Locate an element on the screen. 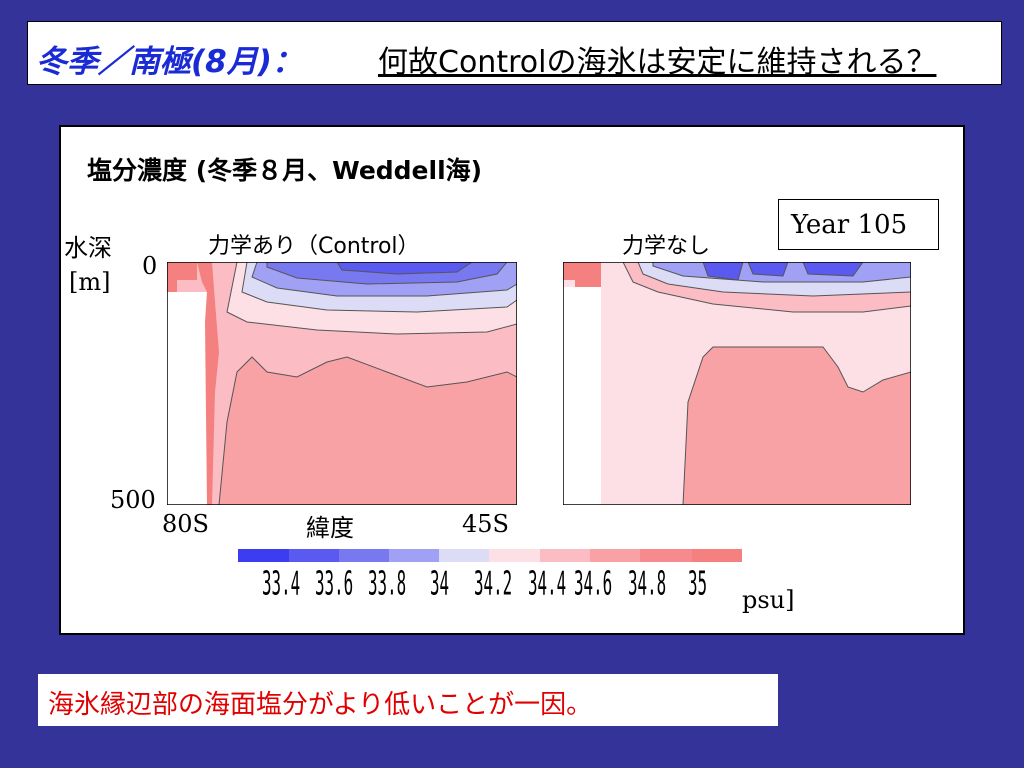  y-axis-top-tick: 0 is located at coordinates (150, 266).